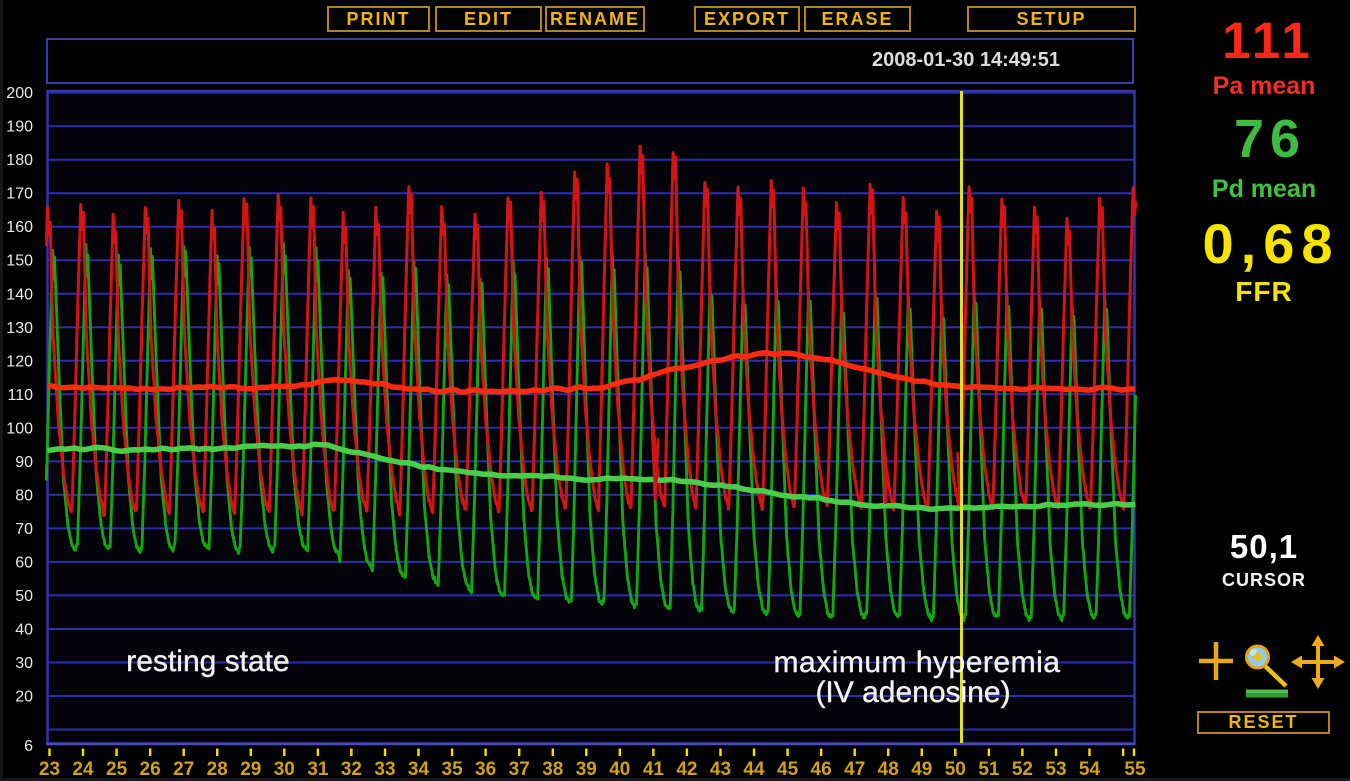 The height and width of the screenshot is (781, 1350). What do you see at coordinates (24, 495) in the screenshot?
I see `svg-text: 80` at bounding box center [24, 495].